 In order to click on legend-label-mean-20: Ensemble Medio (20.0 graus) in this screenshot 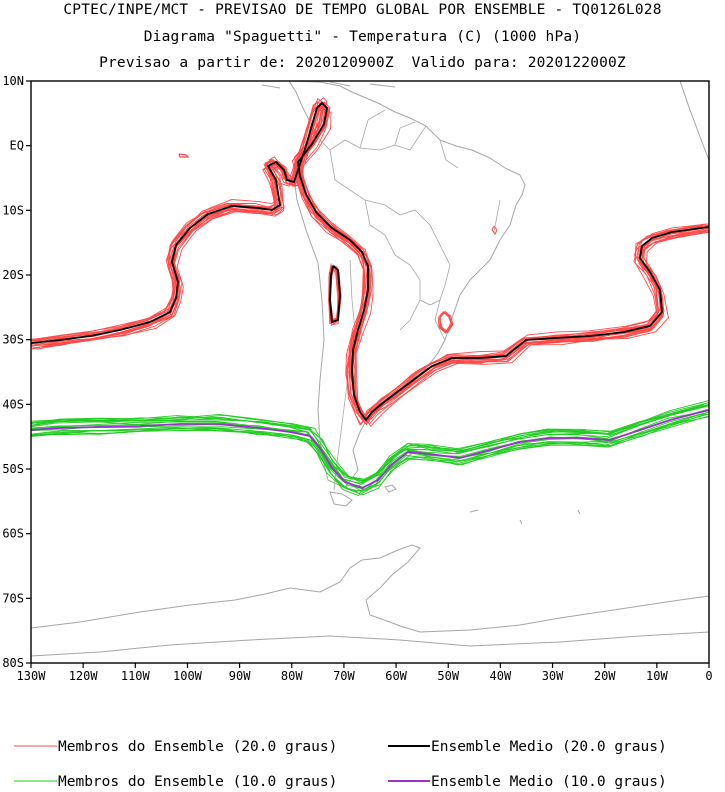, I will do `click(549, 747)`.